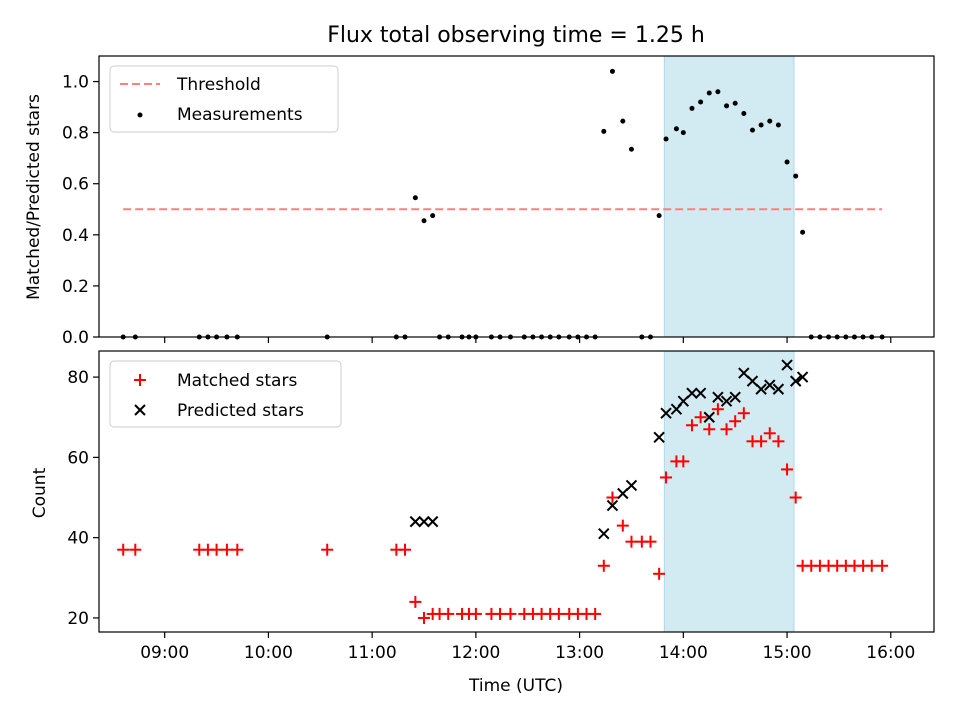  I want to click on bottom-x-tick-label: 15:00, so click(787, 653).